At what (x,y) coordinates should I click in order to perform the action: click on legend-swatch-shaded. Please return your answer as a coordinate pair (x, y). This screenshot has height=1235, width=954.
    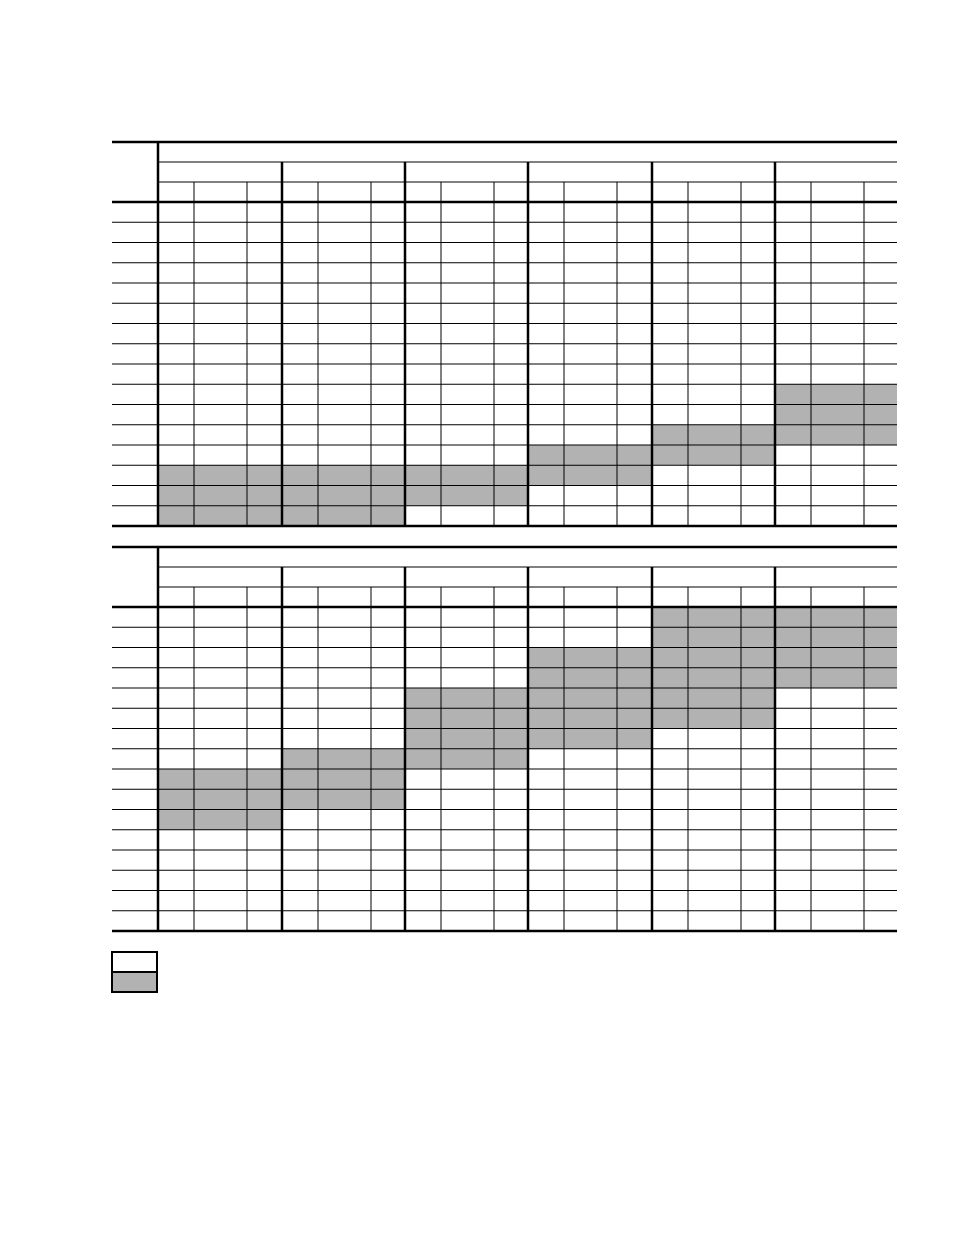
    Looking at the image, I should click on (134, 982).